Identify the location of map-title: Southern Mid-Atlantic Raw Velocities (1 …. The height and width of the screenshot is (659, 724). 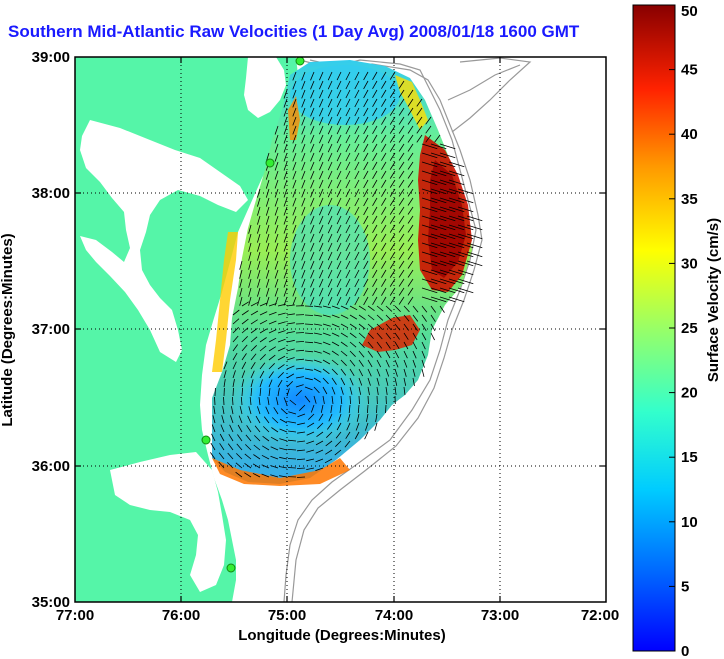
(294, 31).